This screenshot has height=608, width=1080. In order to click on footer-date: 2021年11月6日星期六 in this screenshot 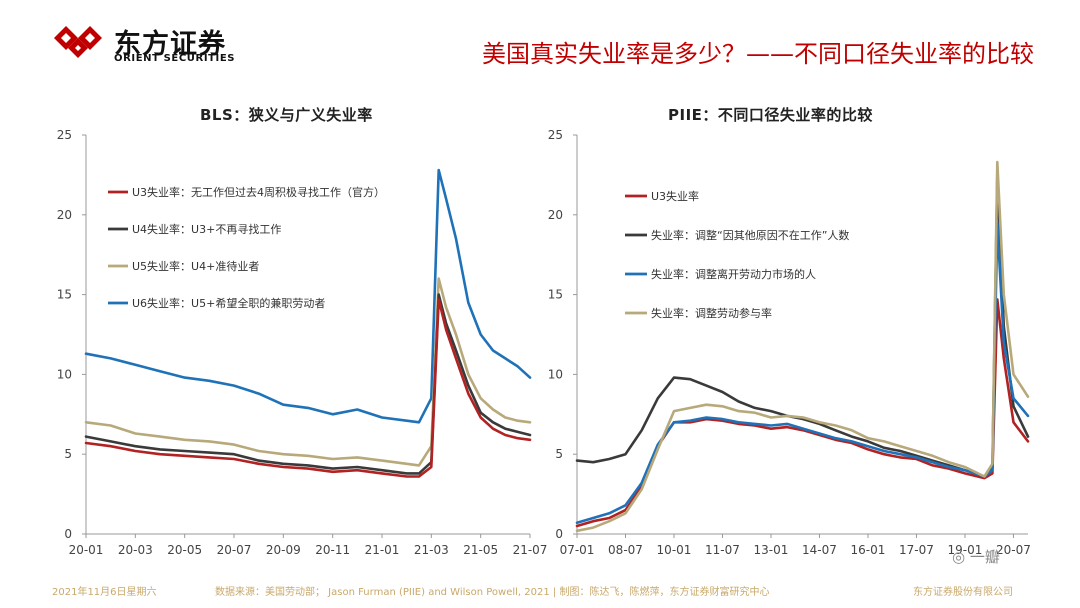, I will do `click(104, 592)`.